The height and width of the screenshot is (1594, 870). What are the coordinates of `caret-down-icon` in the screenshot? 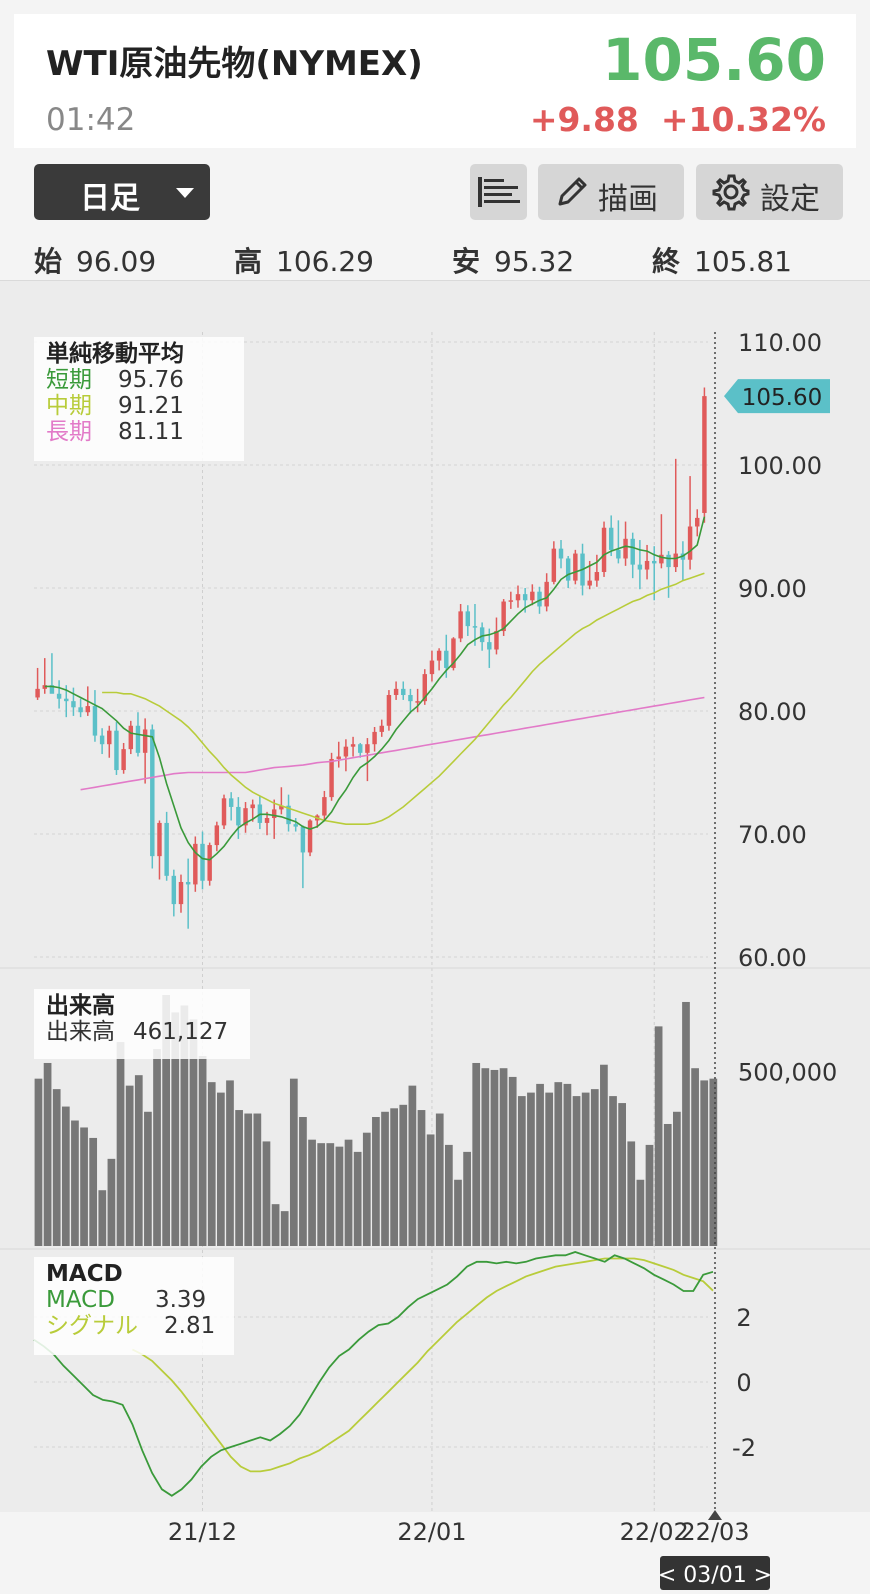 It's located at (185, 193).